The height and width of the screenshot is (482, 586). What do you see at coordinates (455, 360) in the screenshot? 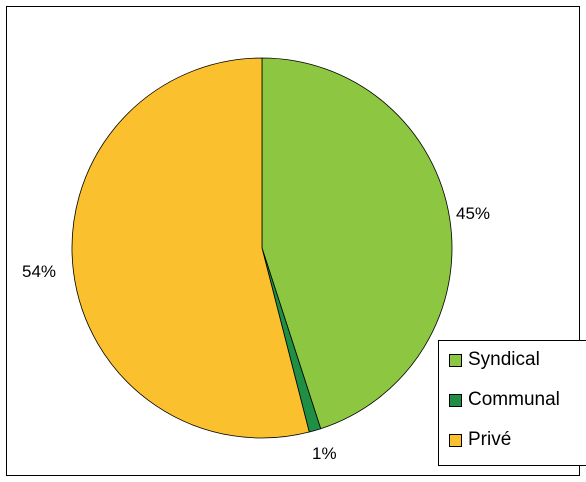
I see `legend-swatch-syndical` at bounding box center [455, 360].